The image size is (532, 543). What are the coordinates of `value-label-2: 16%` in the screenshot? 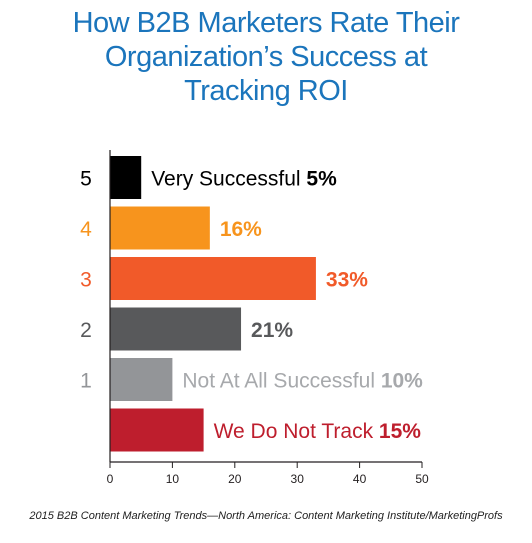 It's located at (241, 229).